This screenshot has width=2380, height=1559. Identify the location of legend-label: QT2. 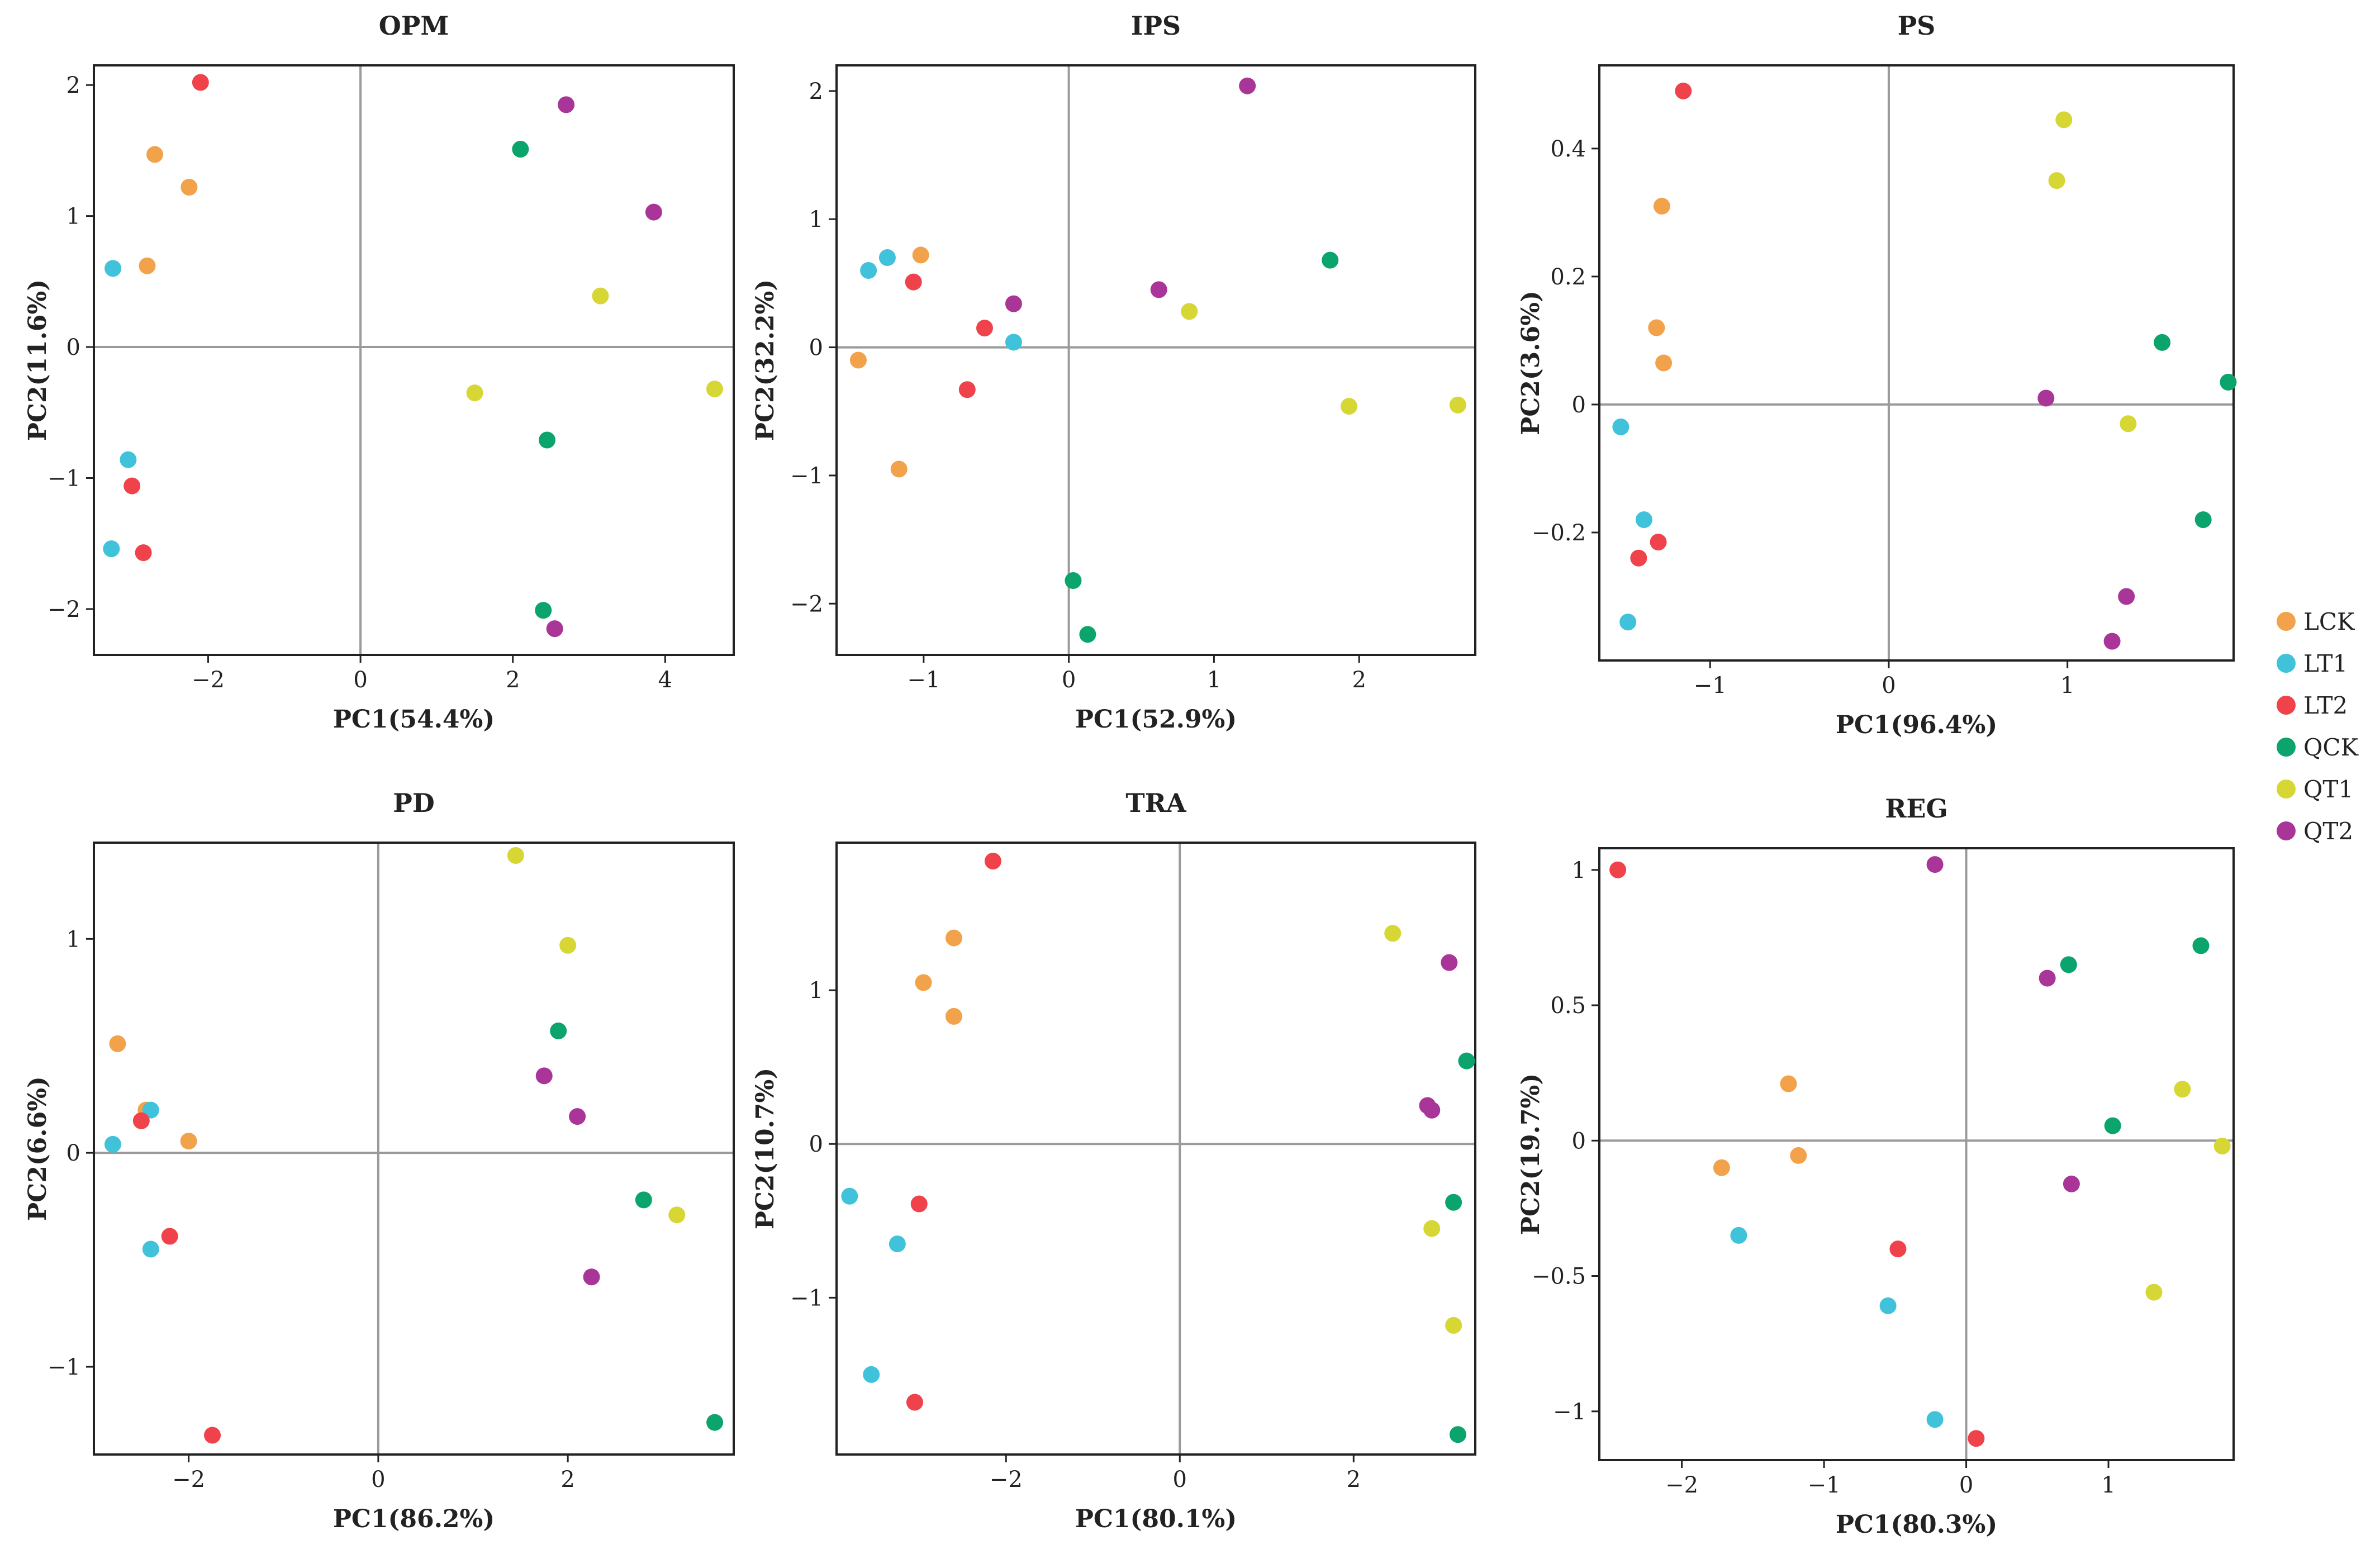
(2328, 831).